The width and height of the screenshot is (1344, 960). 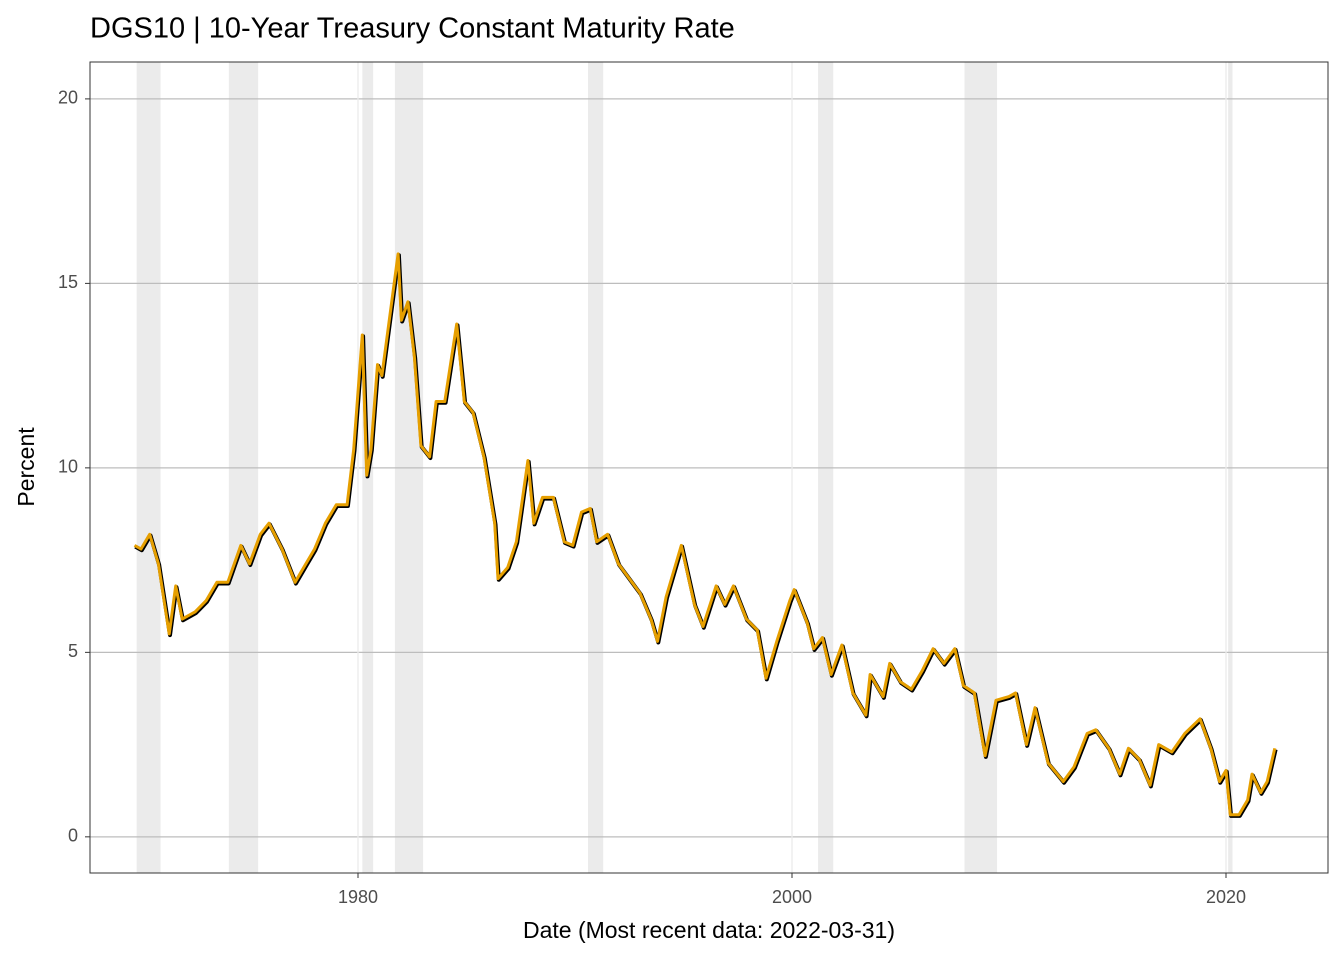 What do you see at coordinates (68, 467) in the screenshot?
I see `y-tick-label: 10` at bounding box center [68, 467].